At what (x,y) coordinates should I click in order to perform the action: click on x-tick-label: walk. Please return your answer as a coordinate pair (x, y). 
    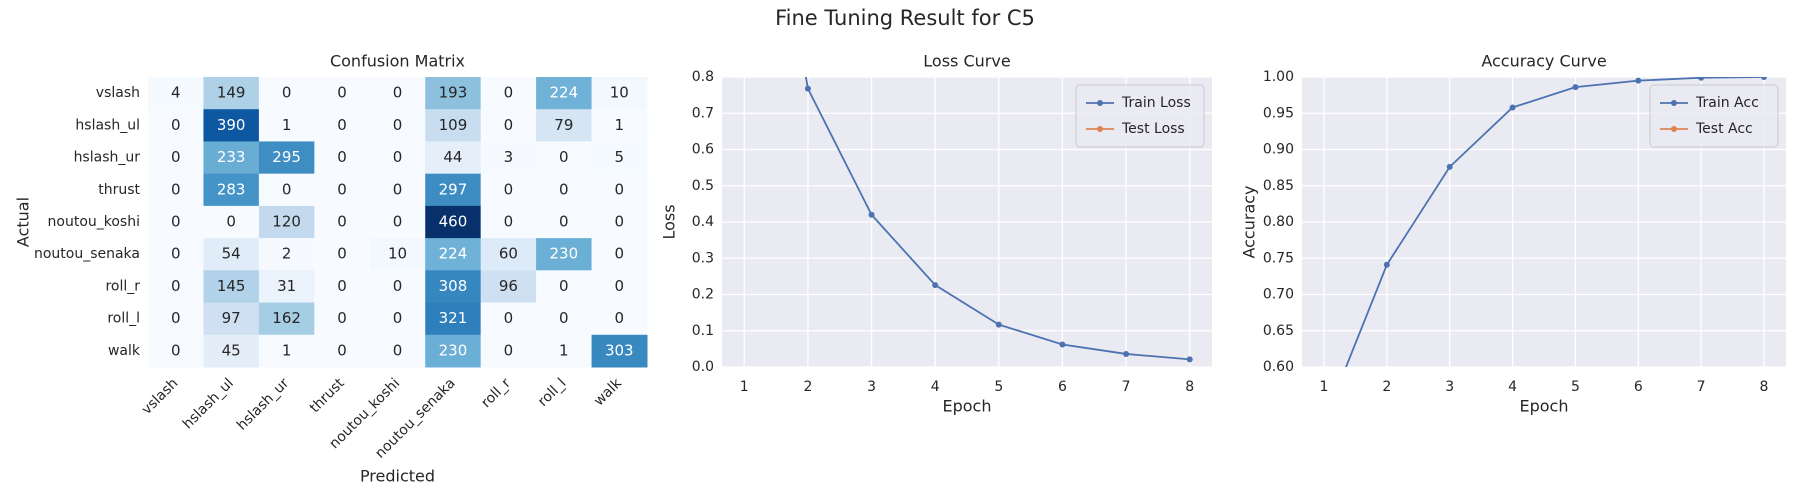
    Looking at the image, I should click on (608, 392).